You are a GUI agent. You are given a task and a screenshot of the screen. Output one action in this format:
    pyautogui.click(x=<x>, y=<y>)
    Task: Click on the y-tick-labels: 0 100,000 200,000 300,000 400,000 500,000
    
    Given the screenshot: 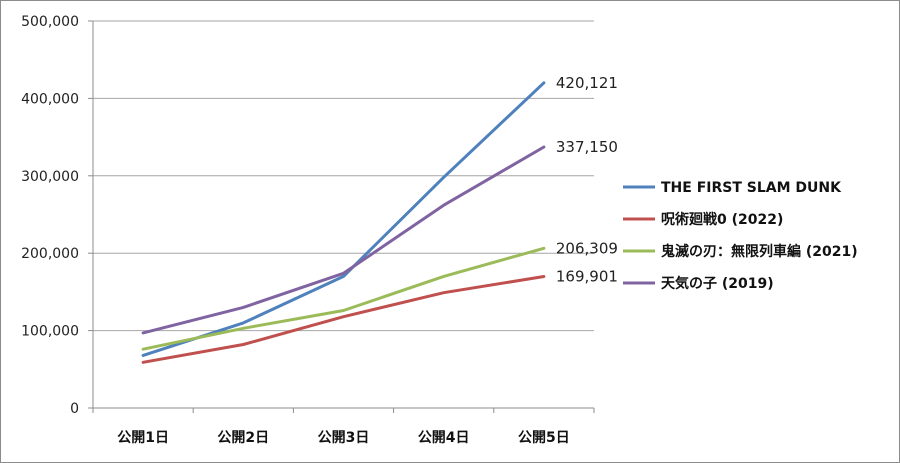 What is the action you would take?
    pyautogui.click(x=50, y=215)
    